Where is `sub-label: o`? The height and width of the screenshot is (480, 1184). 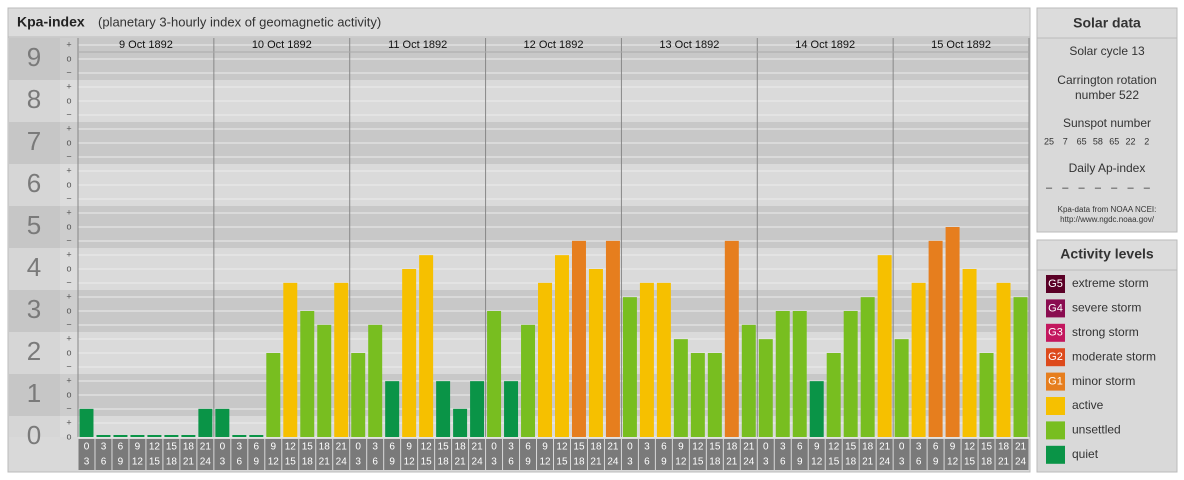 sub-label: o is located at coordinates (68, 184).